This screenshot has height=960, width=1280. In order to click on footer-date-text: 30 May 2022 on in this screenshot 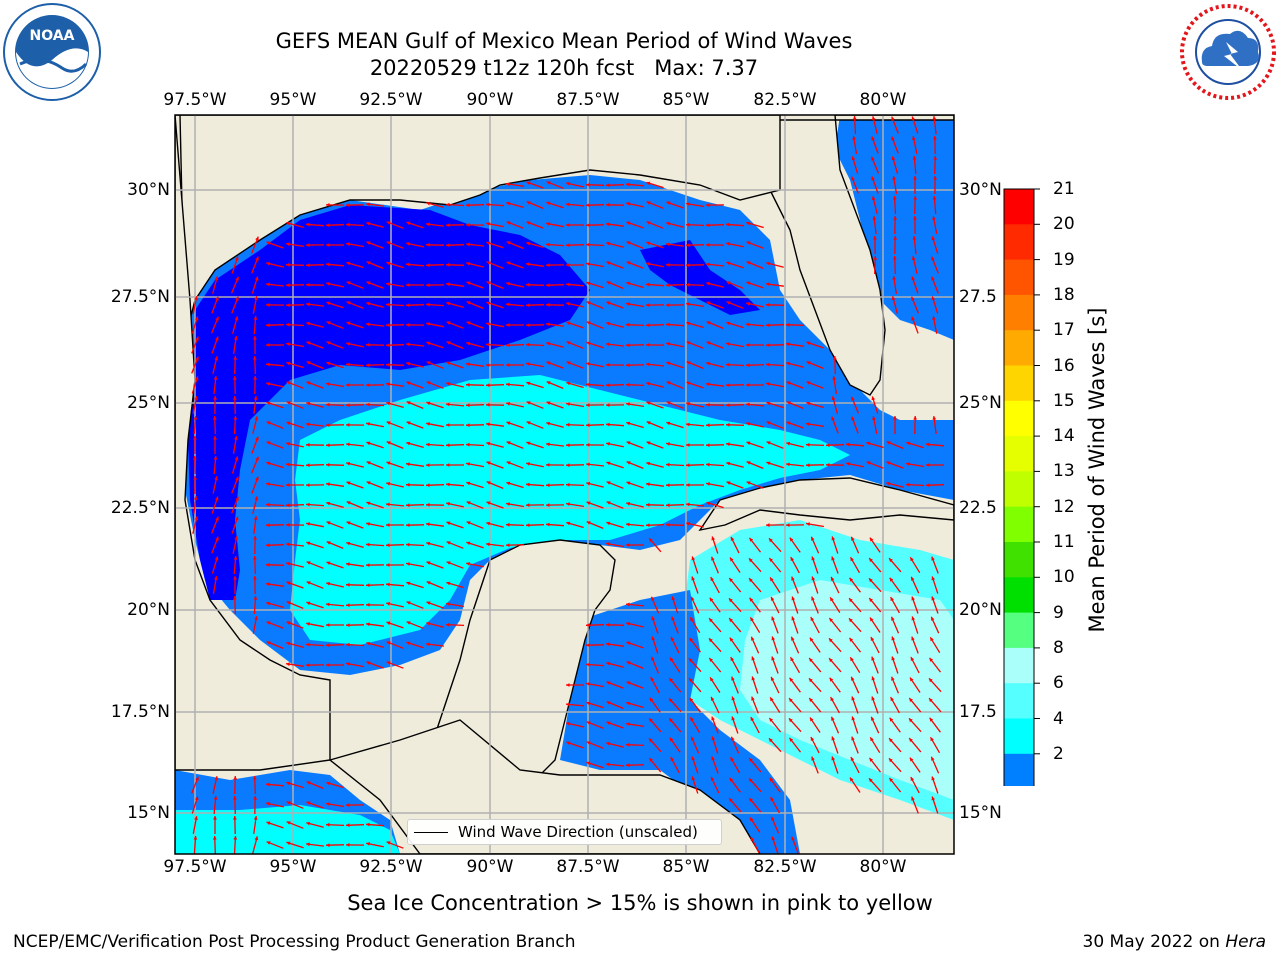, I will do `click(1154, 942)`.